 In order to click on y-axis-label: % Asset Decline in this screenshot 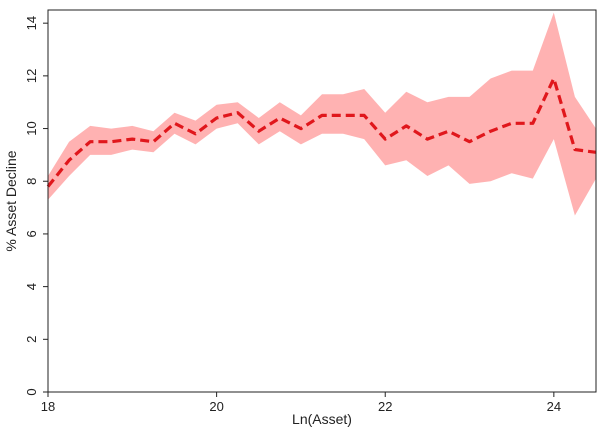, I will do `click(11, 200)`.